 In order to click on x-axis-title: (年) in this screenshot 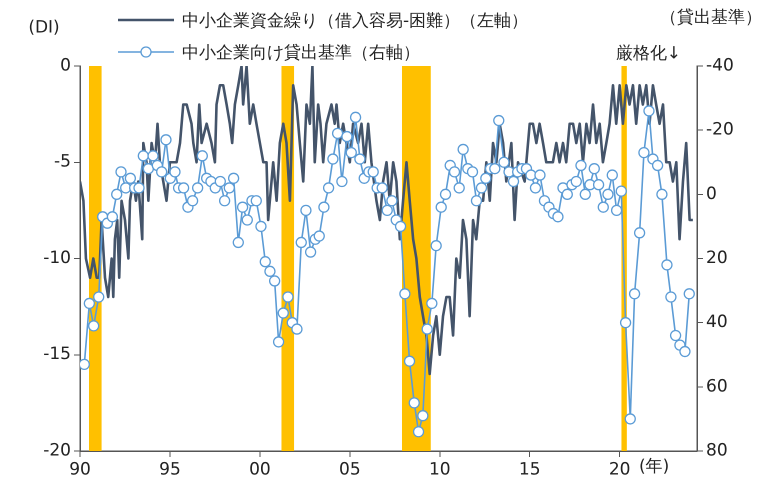, I will do `click(654, 466)`.